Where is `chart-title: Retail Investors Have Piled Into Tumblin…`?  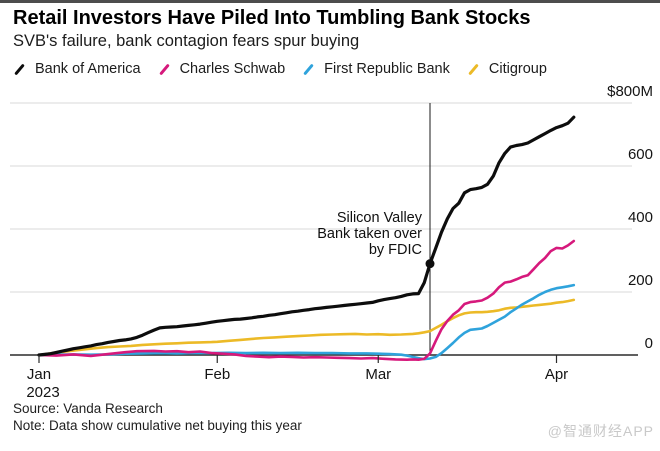 chart-title: Retail Investors Have Piled Into Tumblin… is located at coordinates (272, 18).